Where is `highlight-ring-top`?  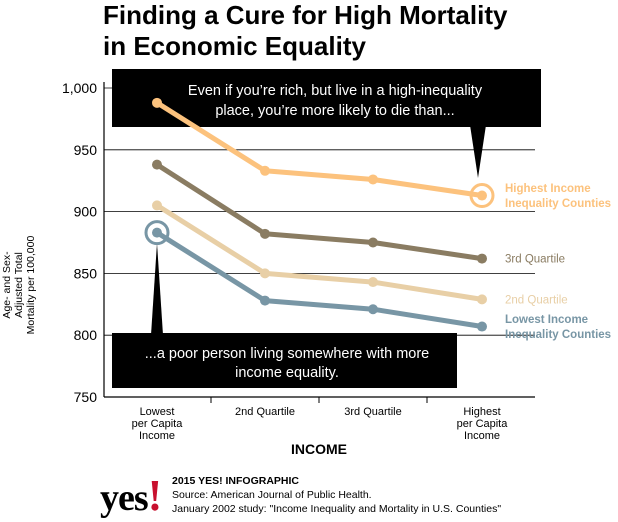
highlight-ring-top is located at coordinates (482, 196).